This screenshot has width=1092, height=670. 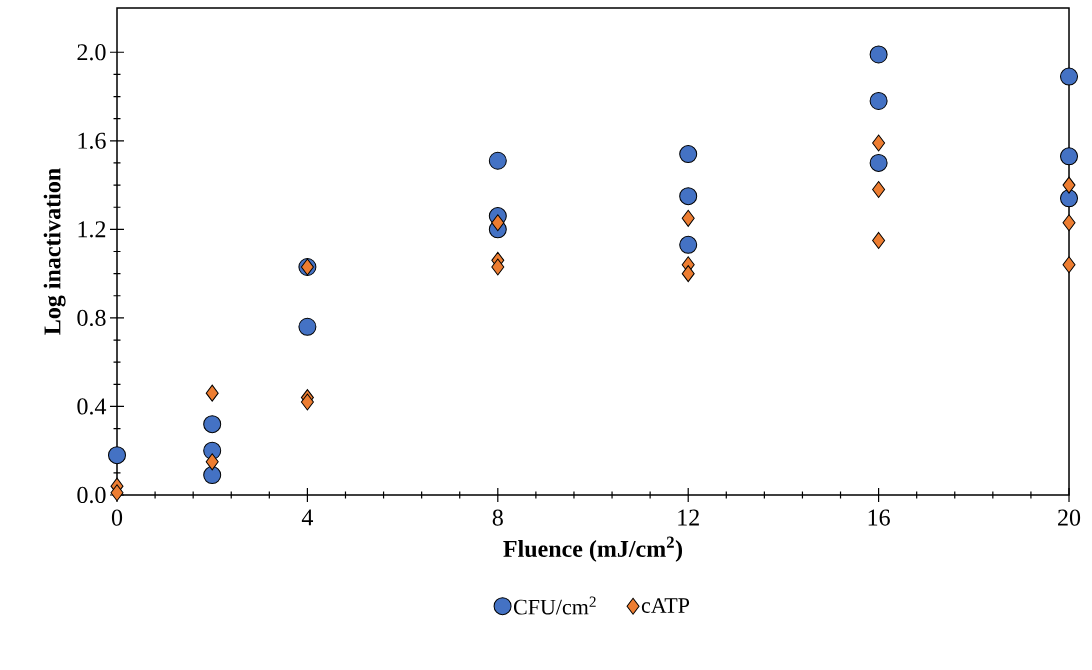 What do you see at coordinates (593, 549) in the screenshot?
I see `x-axis-title: Fluence (mJ/cm$^{2}$)` at bounding box center [593, 549].